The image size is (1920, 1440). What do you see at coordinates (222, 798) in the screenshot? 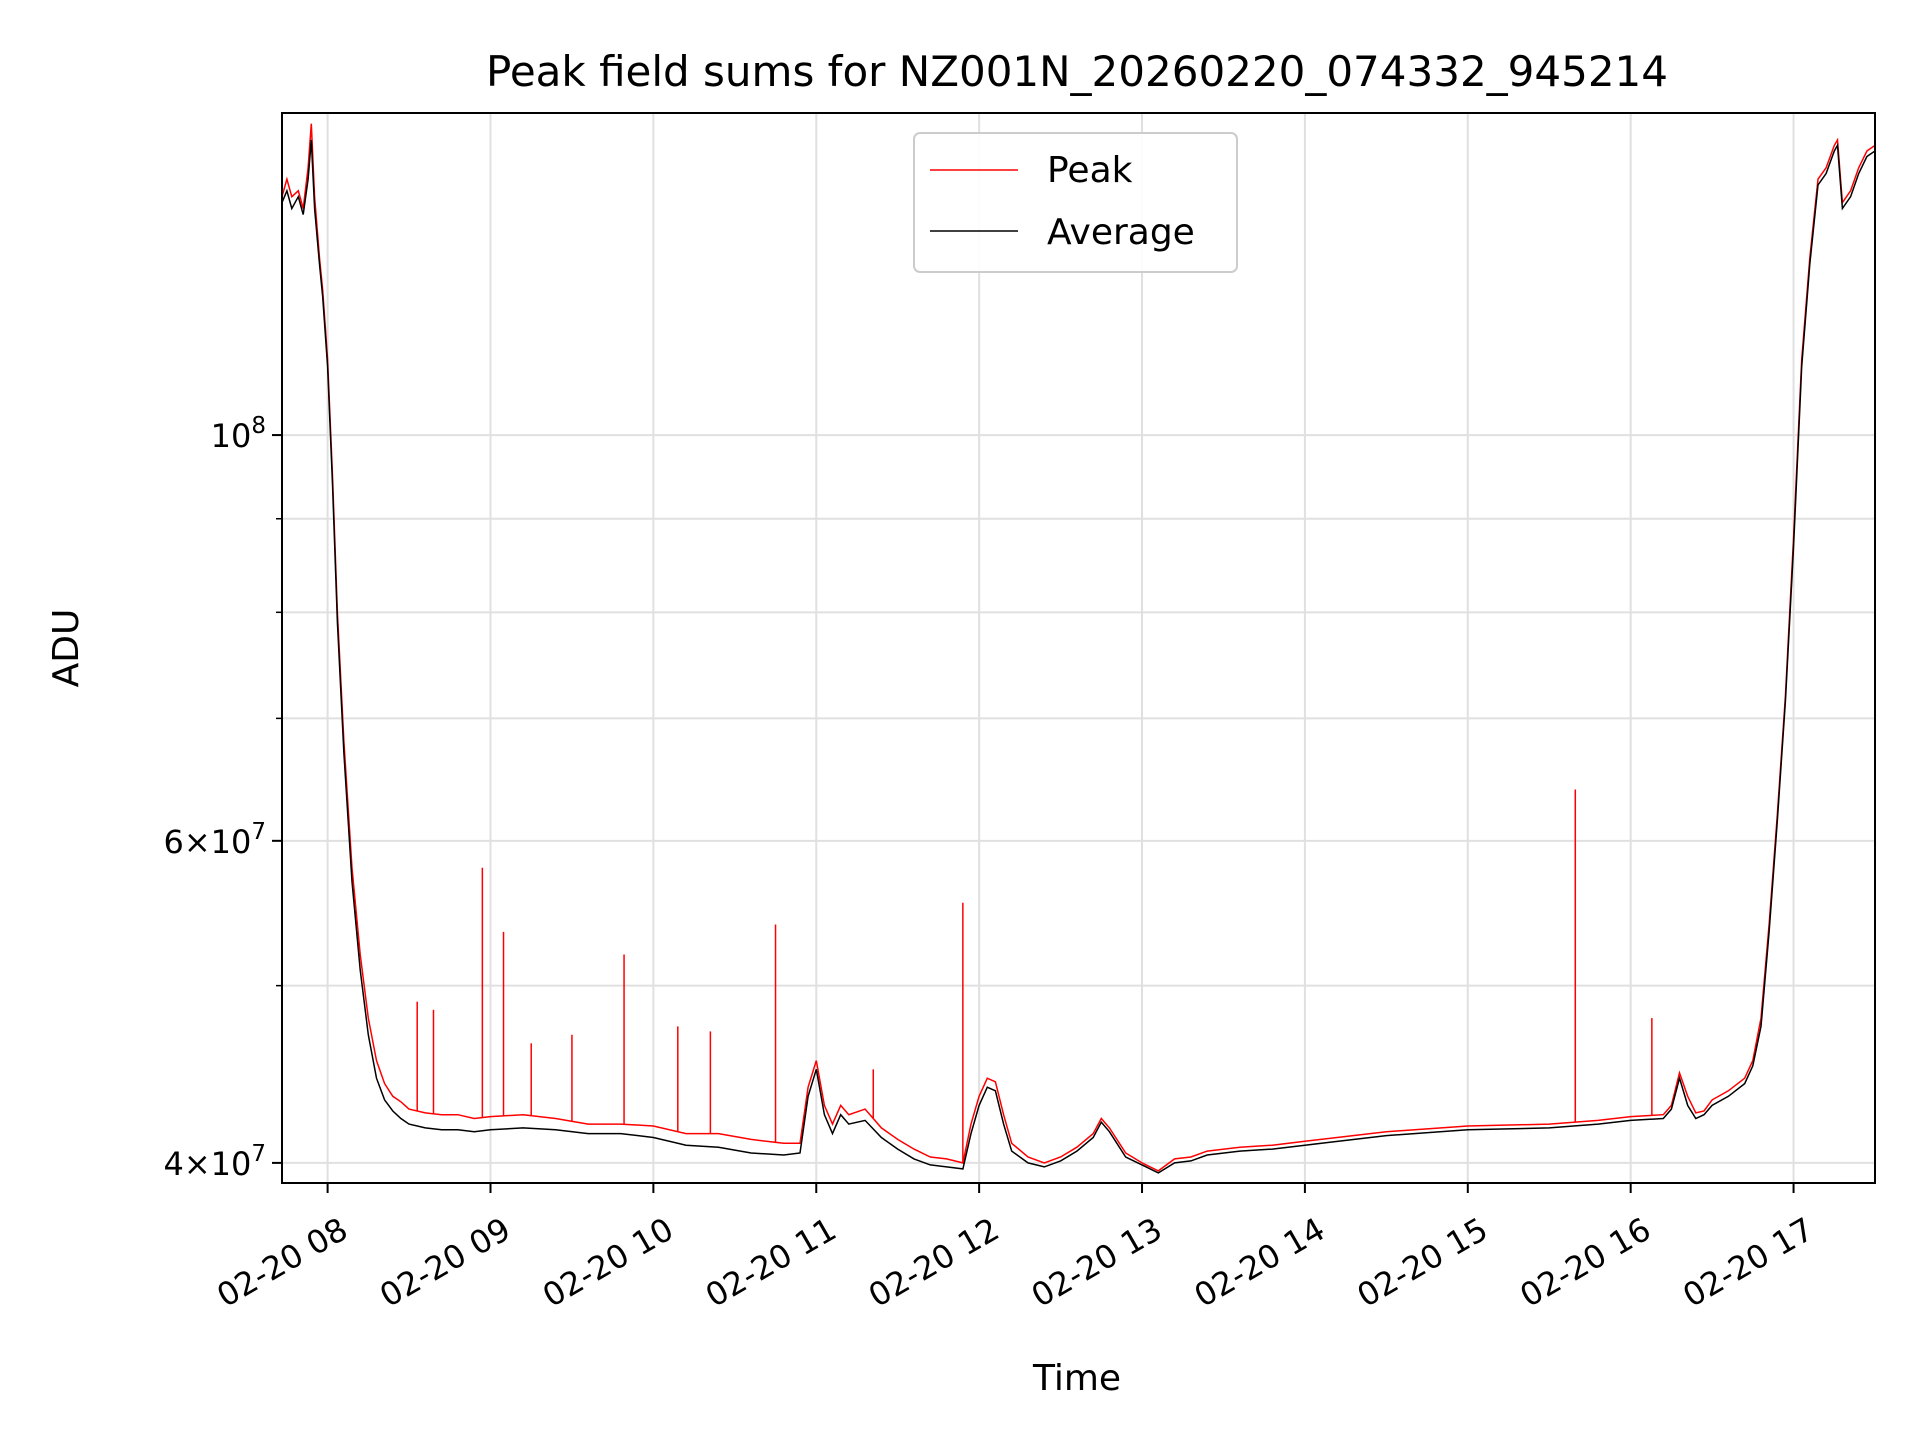
I see `y-axis: 108 6×107 4×107` at bounding box center [222, 798].